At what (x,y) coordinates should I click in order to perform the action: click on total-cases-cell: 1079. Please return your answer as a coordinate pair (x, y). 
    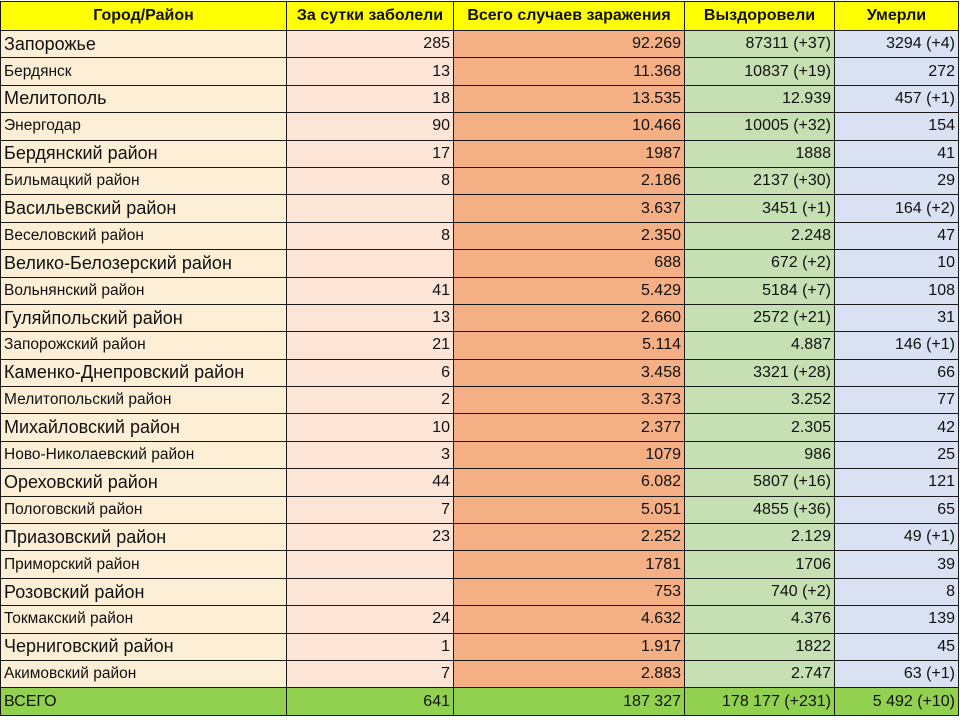
    Looking at the image, I should click on (569, 455).